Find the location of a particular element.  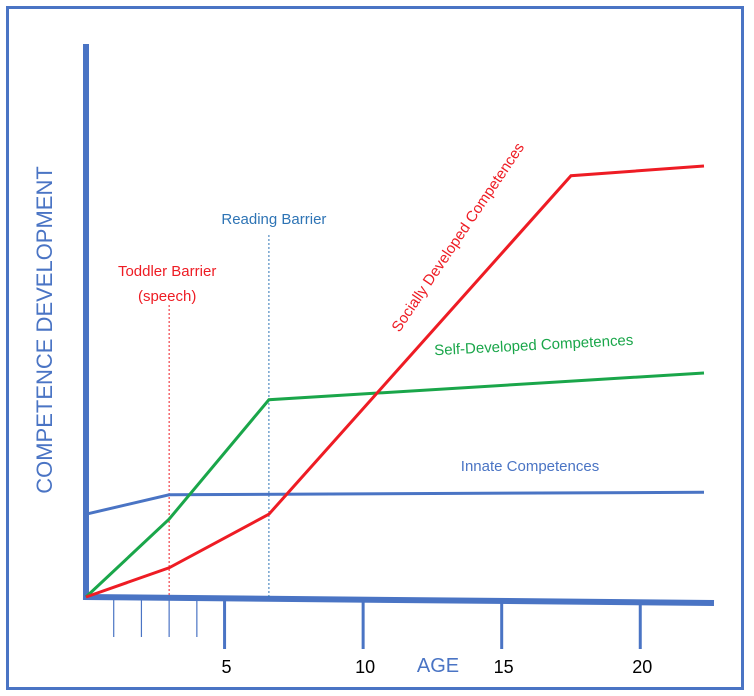

series-label: Socially Developed Competences is located at coordinates (459, 237).